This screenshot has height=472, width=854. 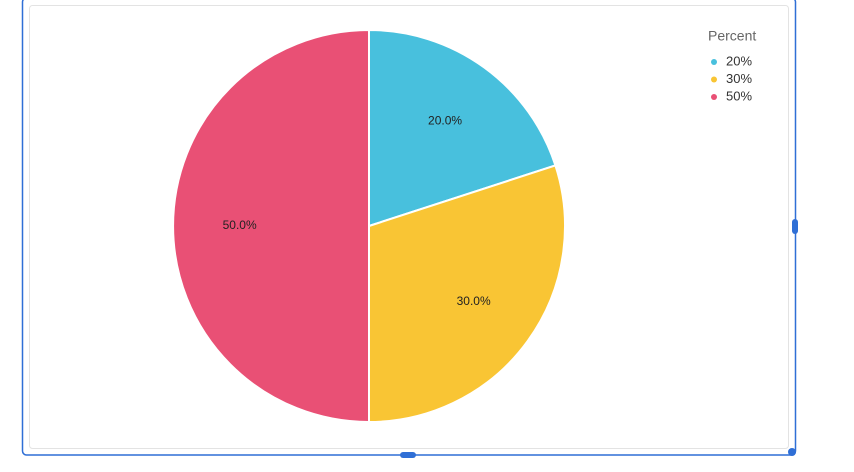 I want to click on data-label: 50.0%, so click(x=240, y=225).